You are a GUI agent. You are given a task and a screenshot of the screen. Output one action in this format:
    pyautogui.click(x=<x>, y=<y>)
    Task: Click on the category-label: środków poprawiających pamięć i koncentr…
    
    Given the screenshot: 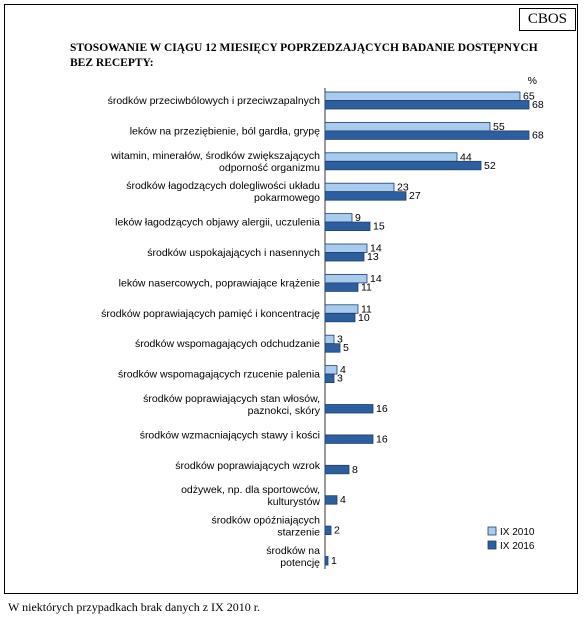 What is the action you would take?
    pyautogui.click(x=210, y=314)
    